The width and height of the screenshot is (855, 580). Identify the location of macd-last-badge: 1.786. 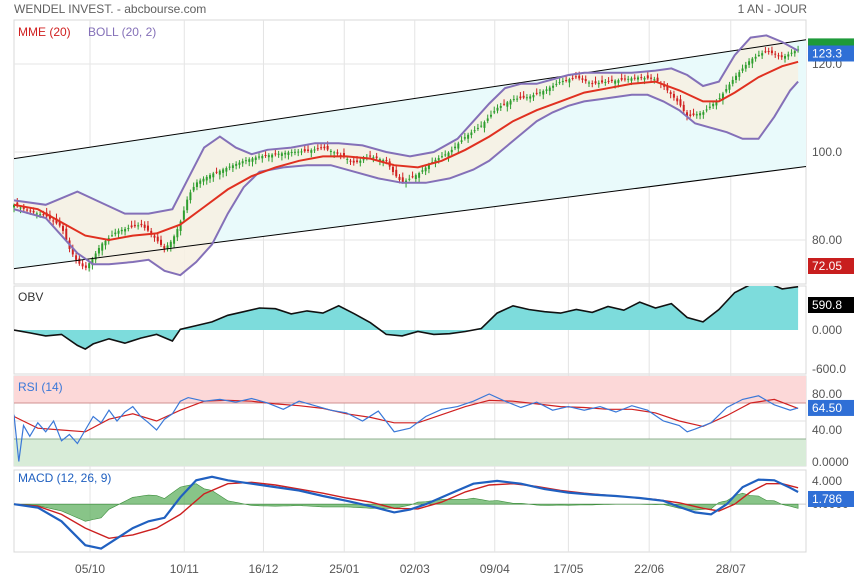
(827, 499).